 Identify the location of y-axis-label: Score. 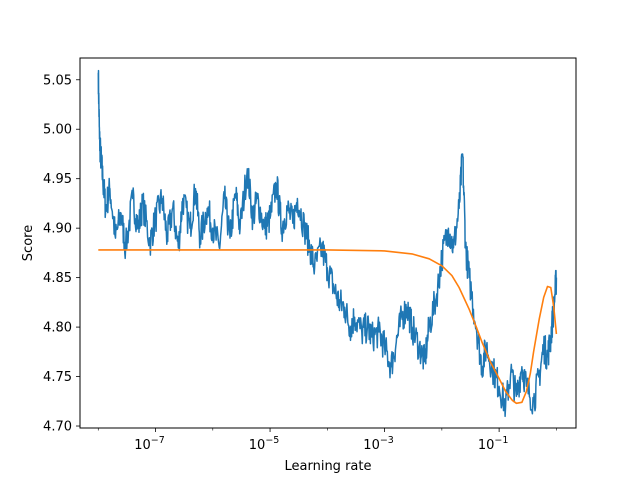
(28, 243).